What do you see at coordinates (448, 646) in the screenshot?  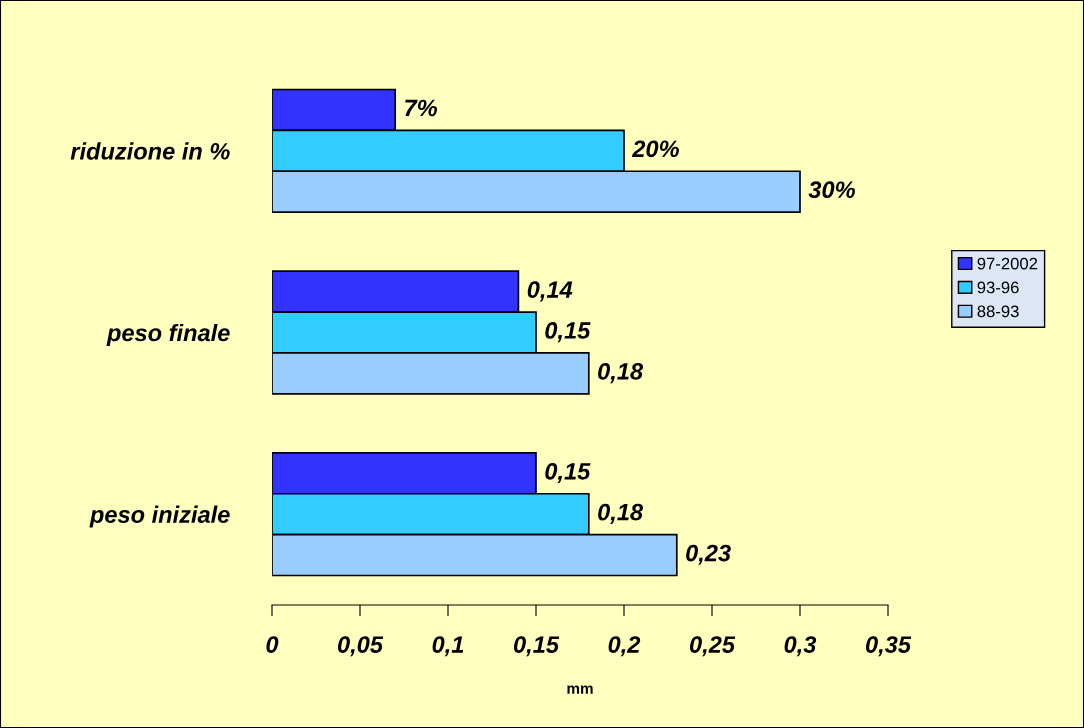 I see `x-tick-label: 0,1` at bounding box center [448, 646].